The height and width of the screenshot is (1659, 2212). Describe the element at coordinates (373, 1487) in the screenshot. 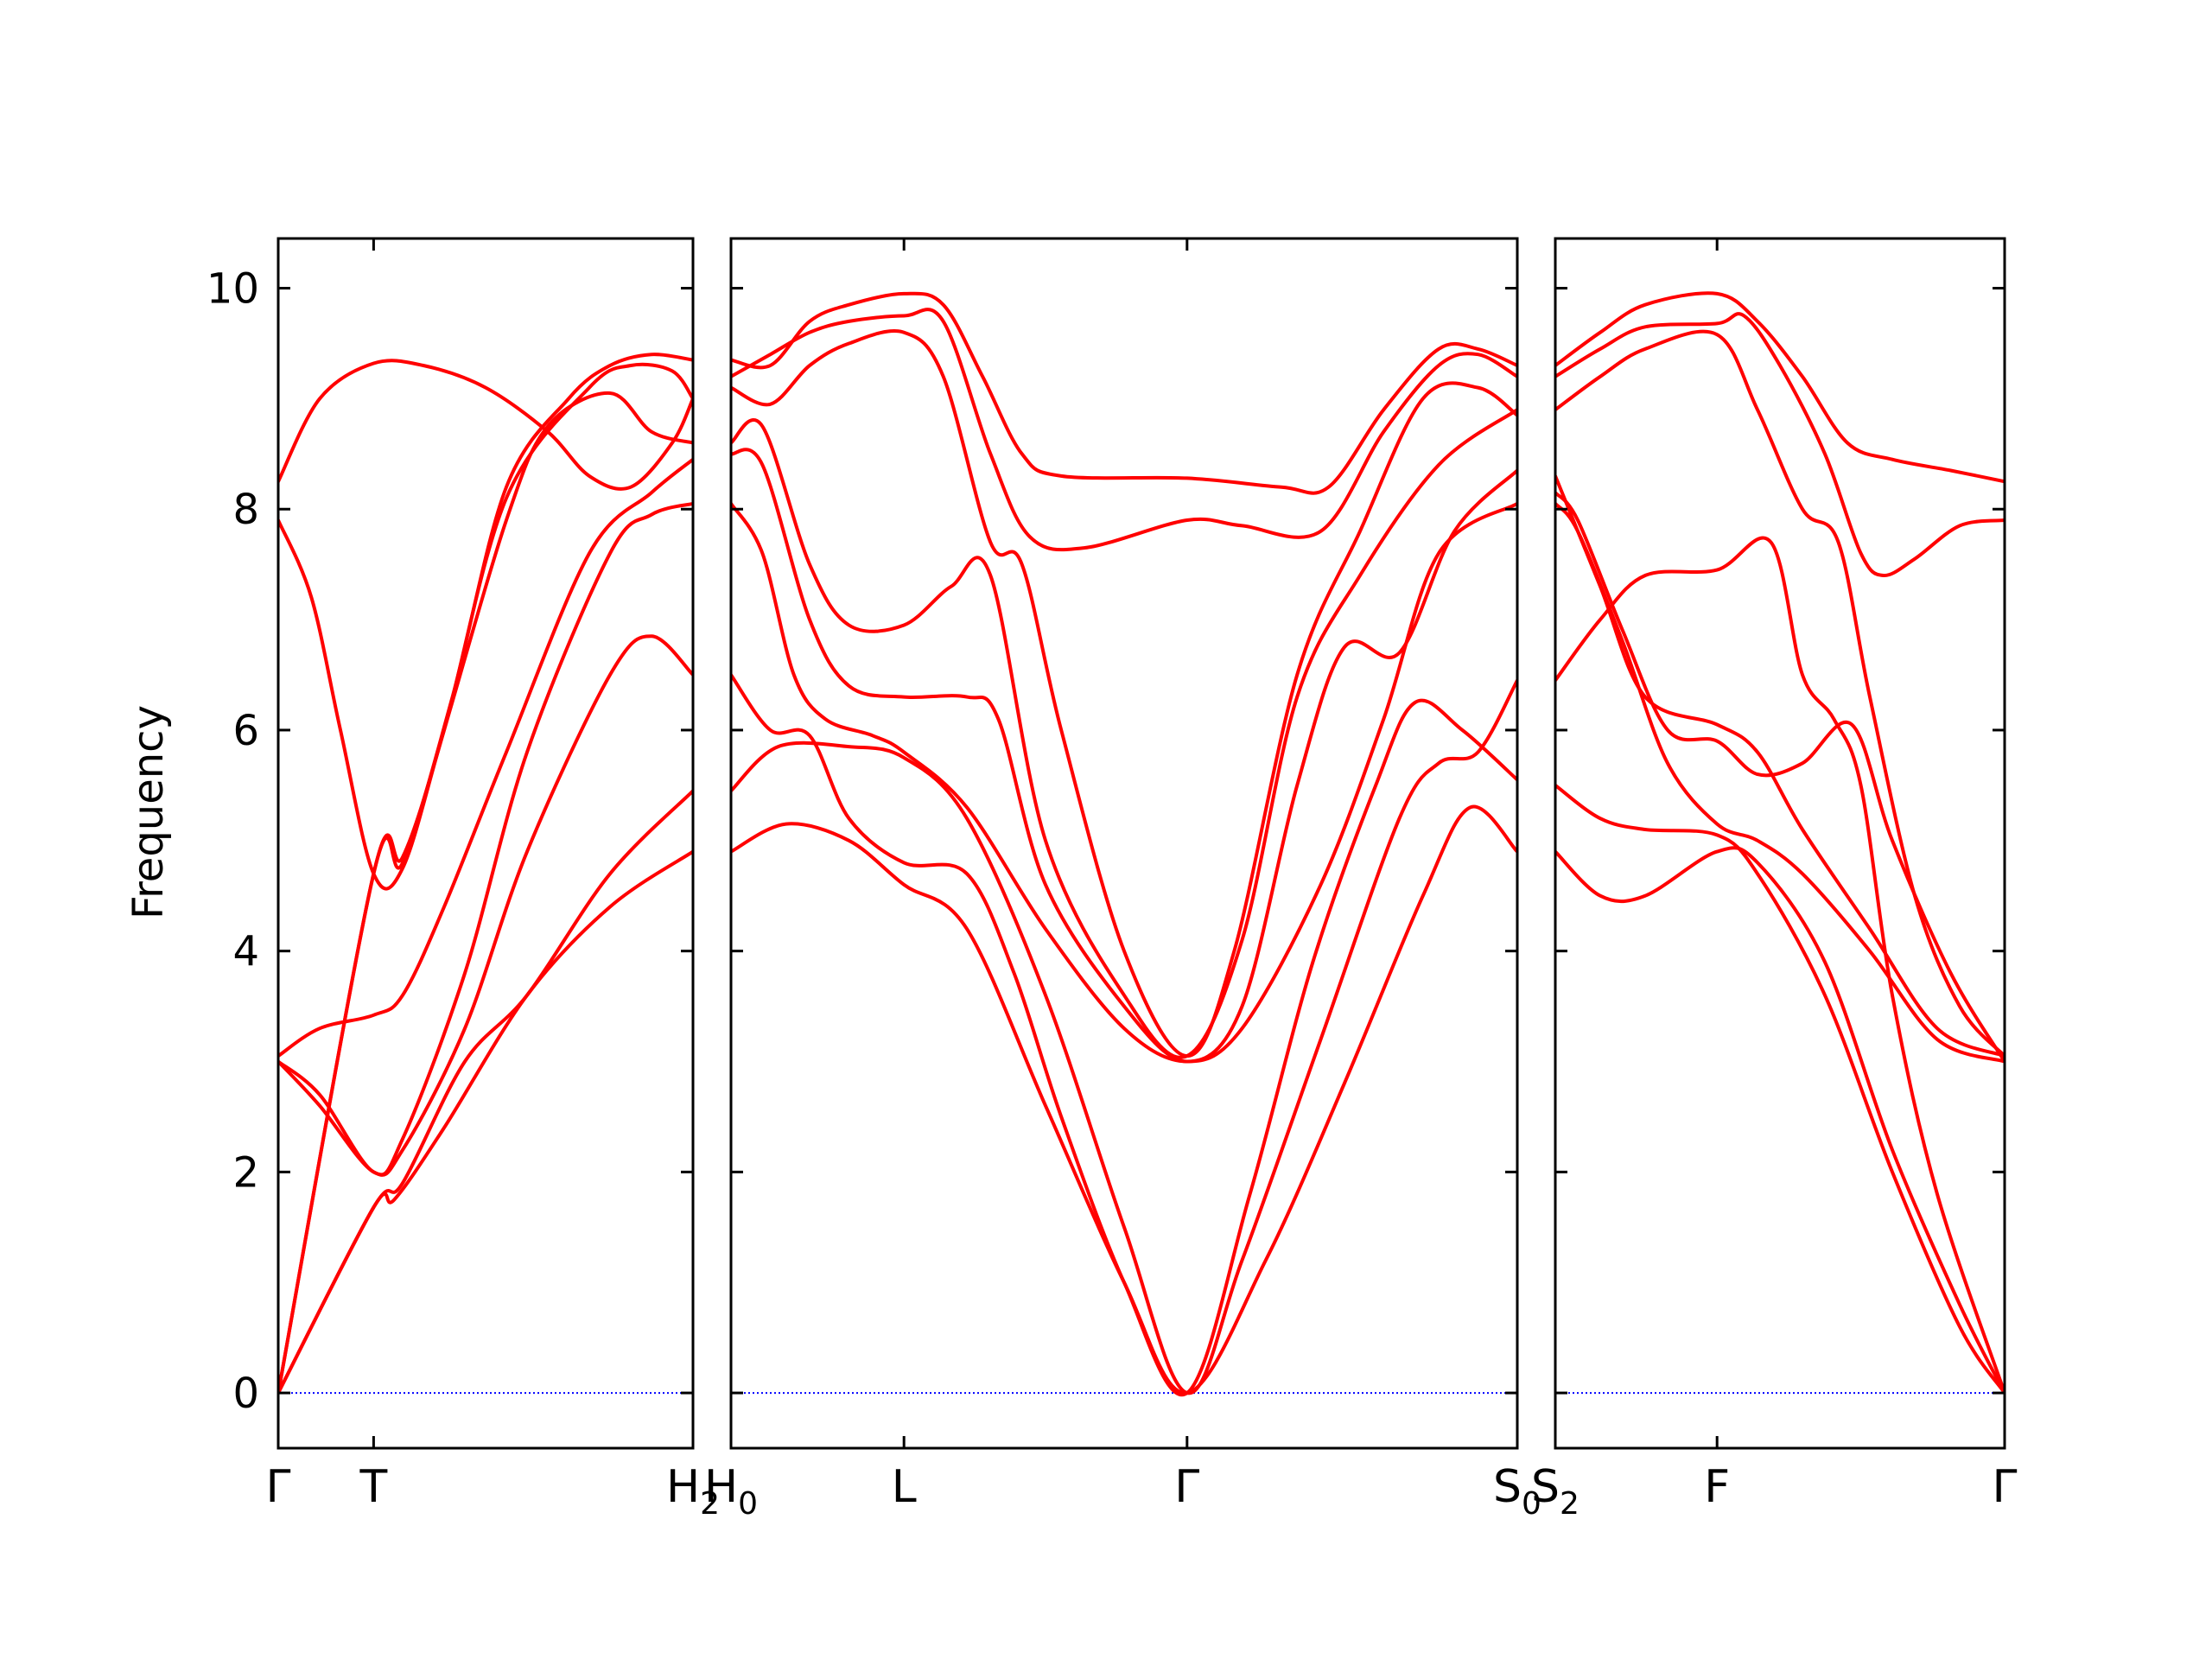

I see `x-tick-label: T` at that location.